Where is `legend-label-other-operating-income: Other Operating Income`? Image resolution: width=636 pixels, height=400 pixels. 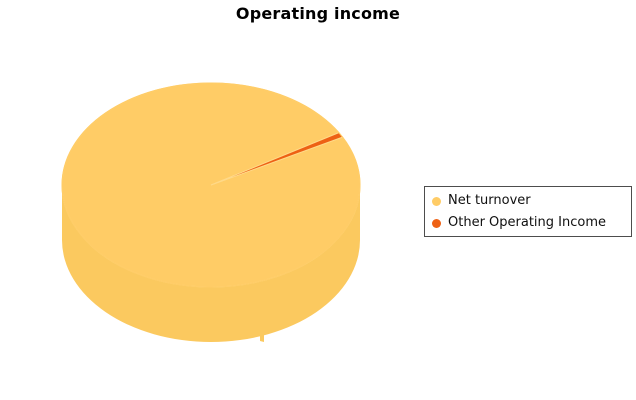
legend-label-other-operating-income: Other Operating Income is located at coordinates (527, 222).